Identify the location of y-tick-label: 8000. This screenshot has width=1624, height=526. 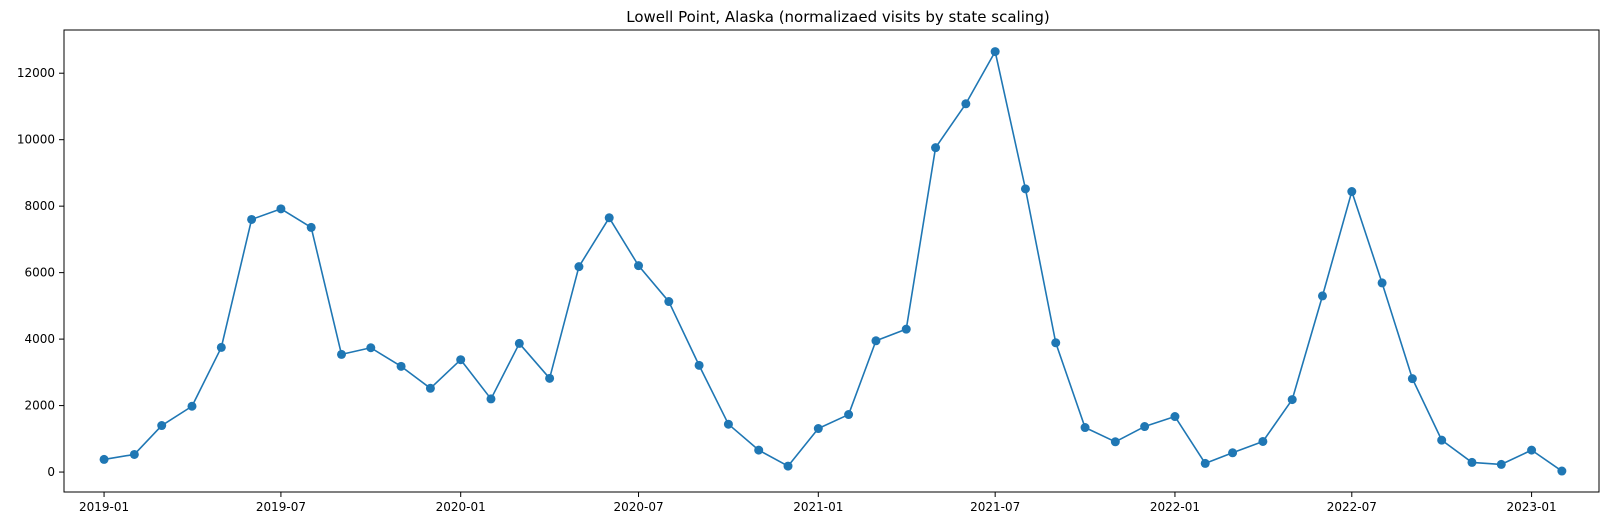
(39, 206).